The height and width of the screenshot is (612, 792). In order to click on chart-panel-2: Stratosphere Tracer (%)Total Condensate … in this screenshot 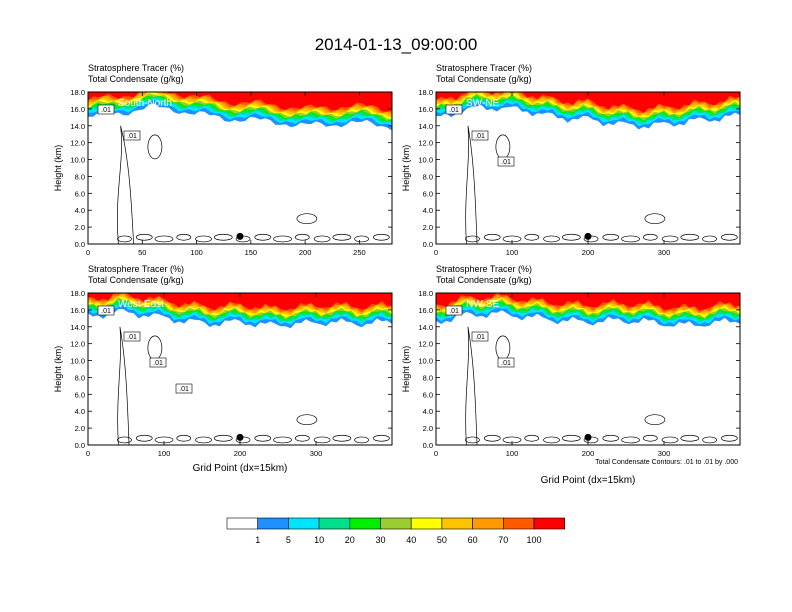, I will do `click(571, 160)`.